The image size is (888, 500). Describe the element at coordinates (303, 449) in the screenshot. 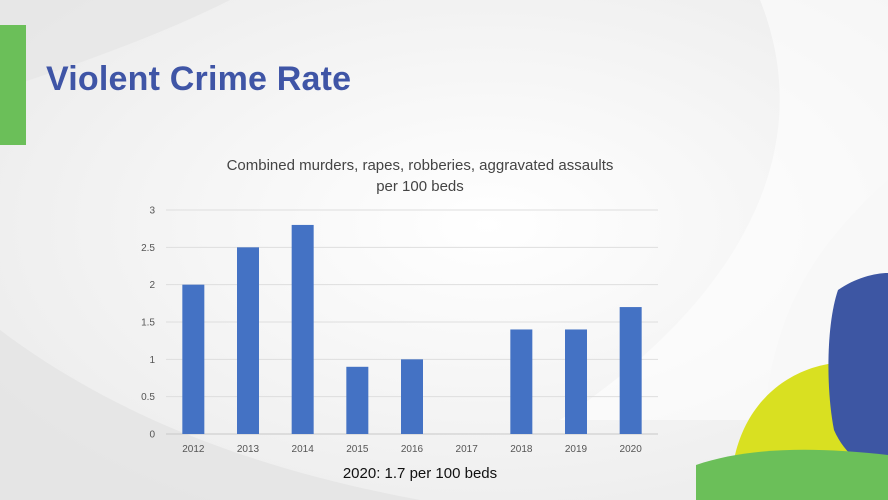

I see `x-tick-label: 2014` at that location.